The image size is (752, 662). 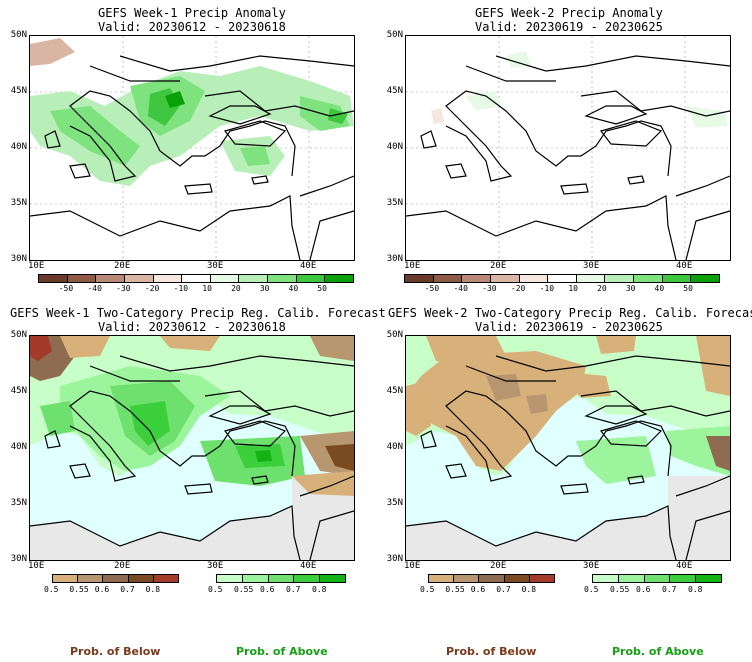 What do you see at coordinates (653, 591) in the screenshot?
I see `prob-above-labels-week2: 0.5 0.55 0.6 0.7 0.8` at bounding box center [653, 591].